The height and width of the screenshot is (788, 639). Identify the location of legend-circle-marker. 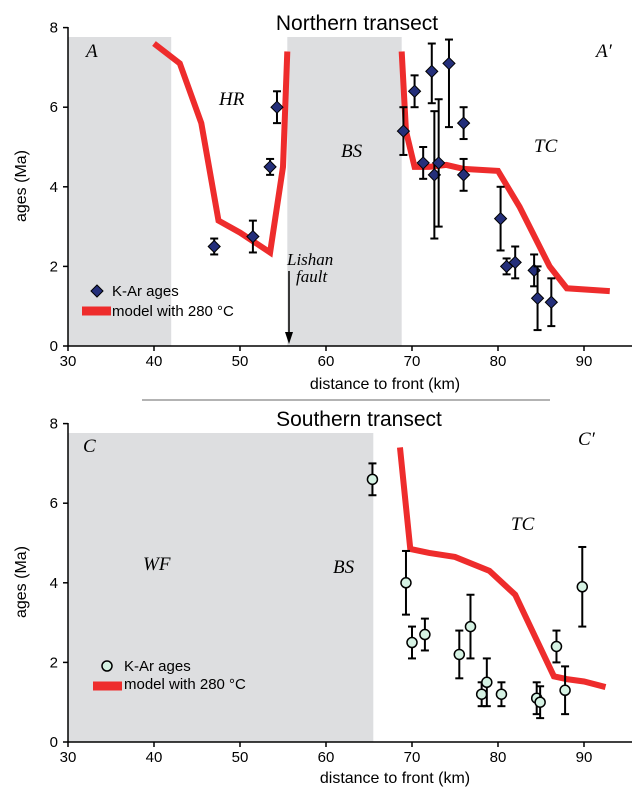
(107, 666).